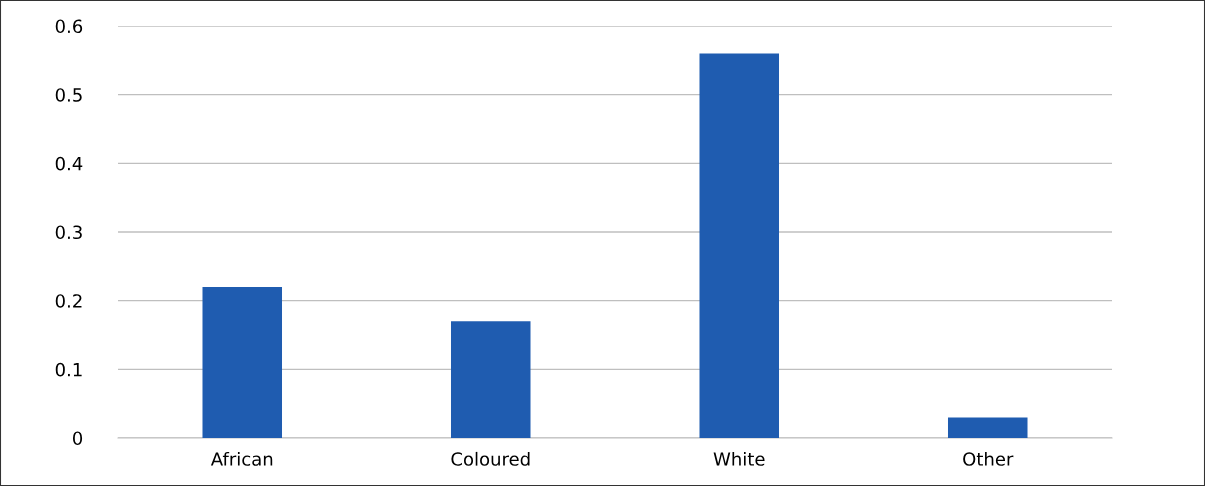  Describe the element at coordinates (739, 458) in the screenshot. I see `x-tick-label: White` at that location.